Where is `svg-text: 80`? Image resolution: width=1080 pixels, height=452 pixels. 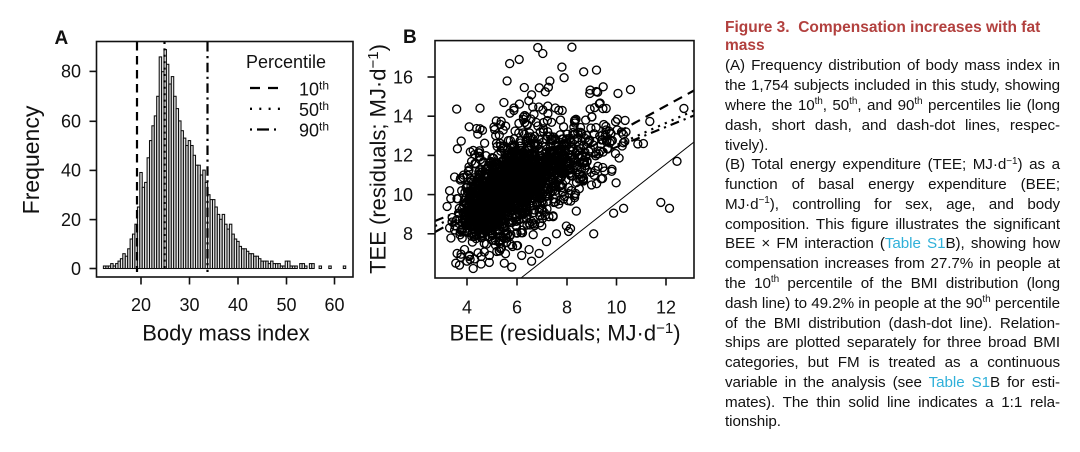
svg-text: 80 is located at coordinates (71, 72).